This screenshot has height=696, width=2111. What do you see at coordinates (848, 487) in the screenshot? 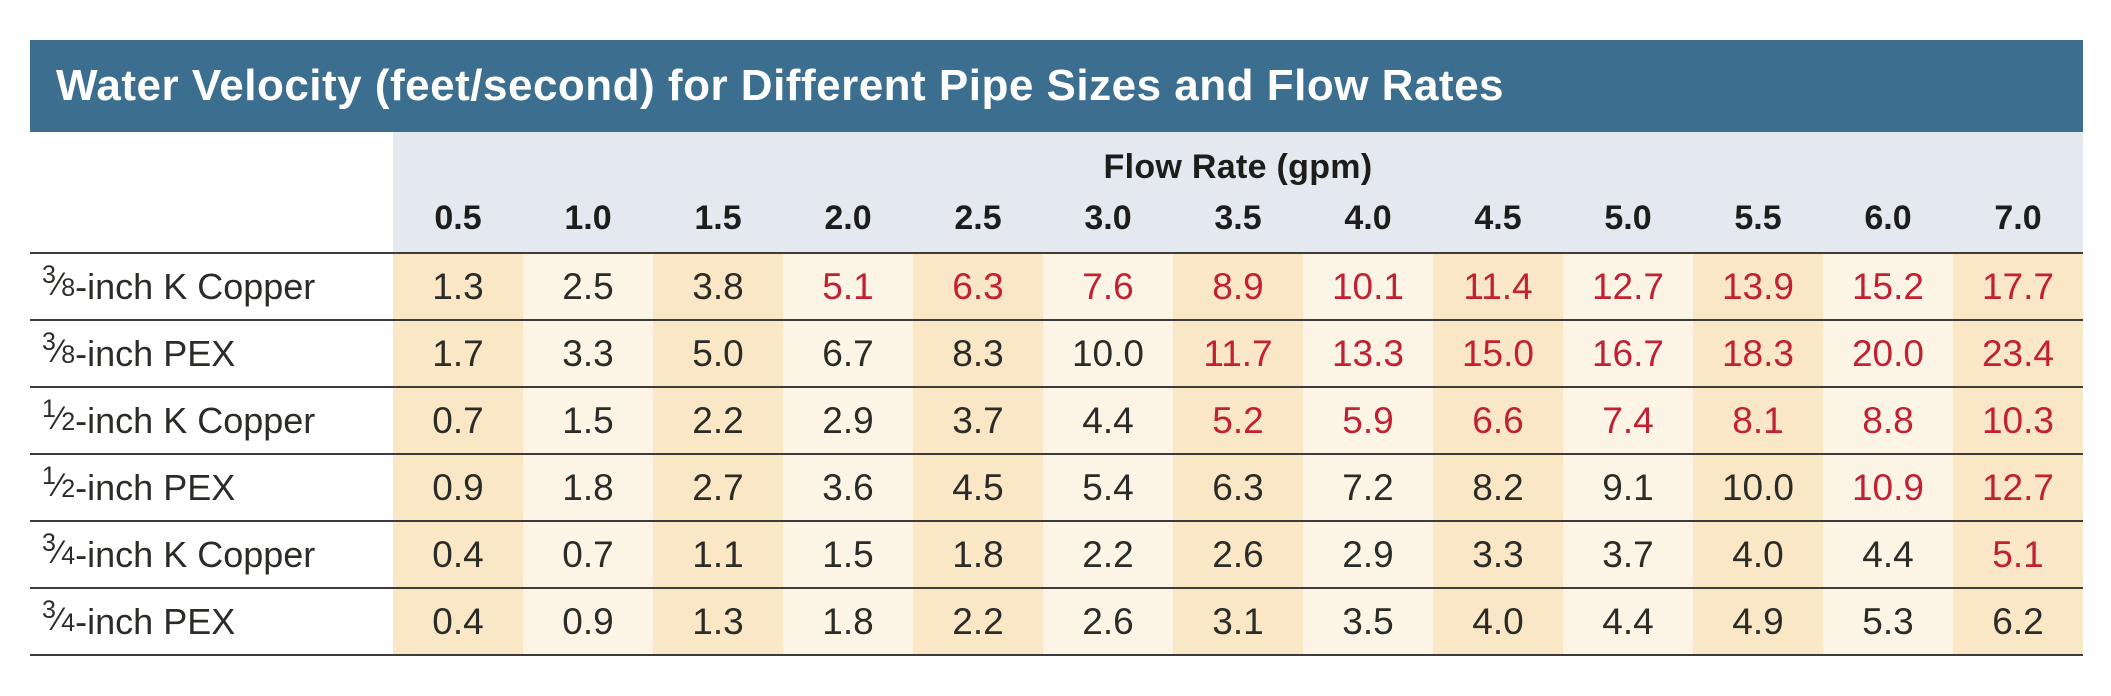
I see `velocity-value: 3.6` at bounding box center [848, 487].